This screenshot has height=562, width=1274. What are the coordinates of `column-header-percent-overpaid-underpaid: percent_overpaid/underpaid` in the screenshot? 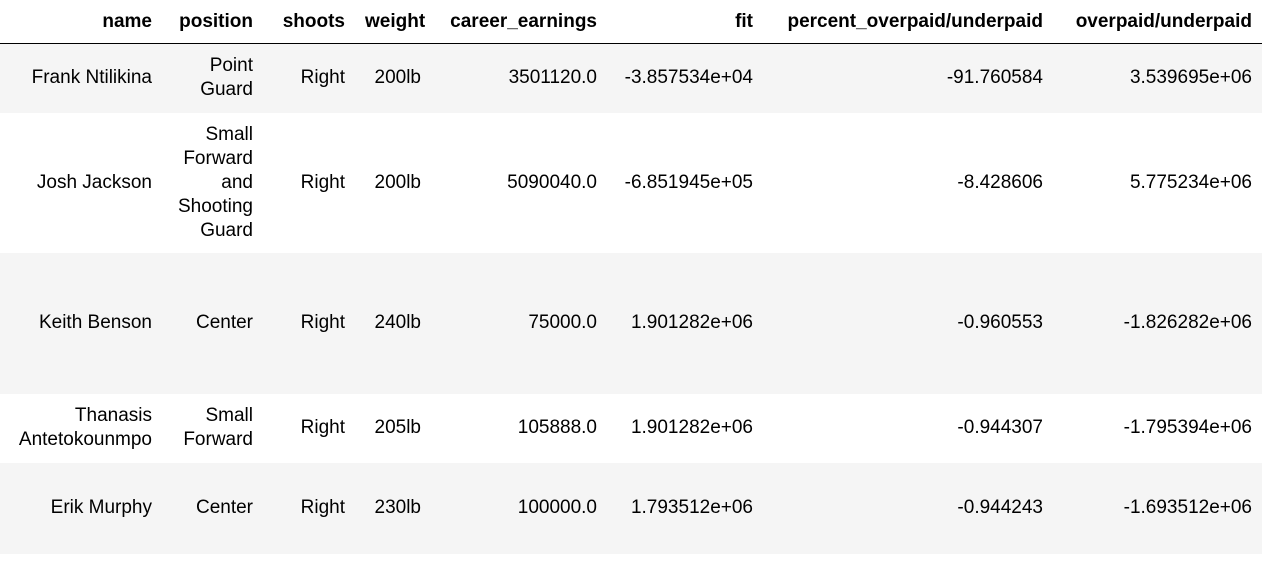 It's located at (908, 22).